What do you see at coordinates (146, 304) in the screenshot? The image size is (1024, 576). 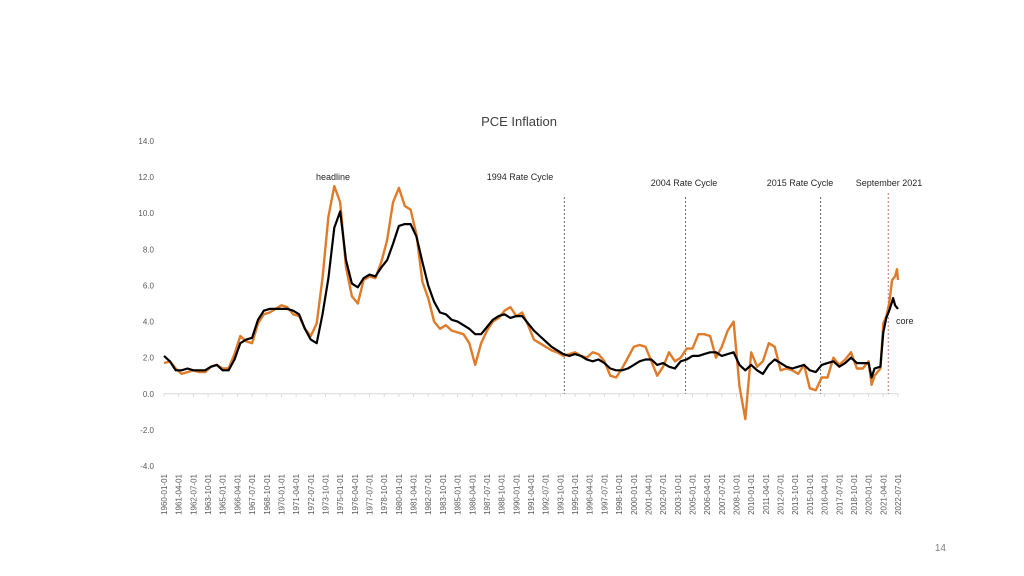 I see `y-axis: 14.0 12.0 10.0 8.0 6.0 4.0 2.0 0.0 -2.0 -4.0` at bounding box center [146, 304].